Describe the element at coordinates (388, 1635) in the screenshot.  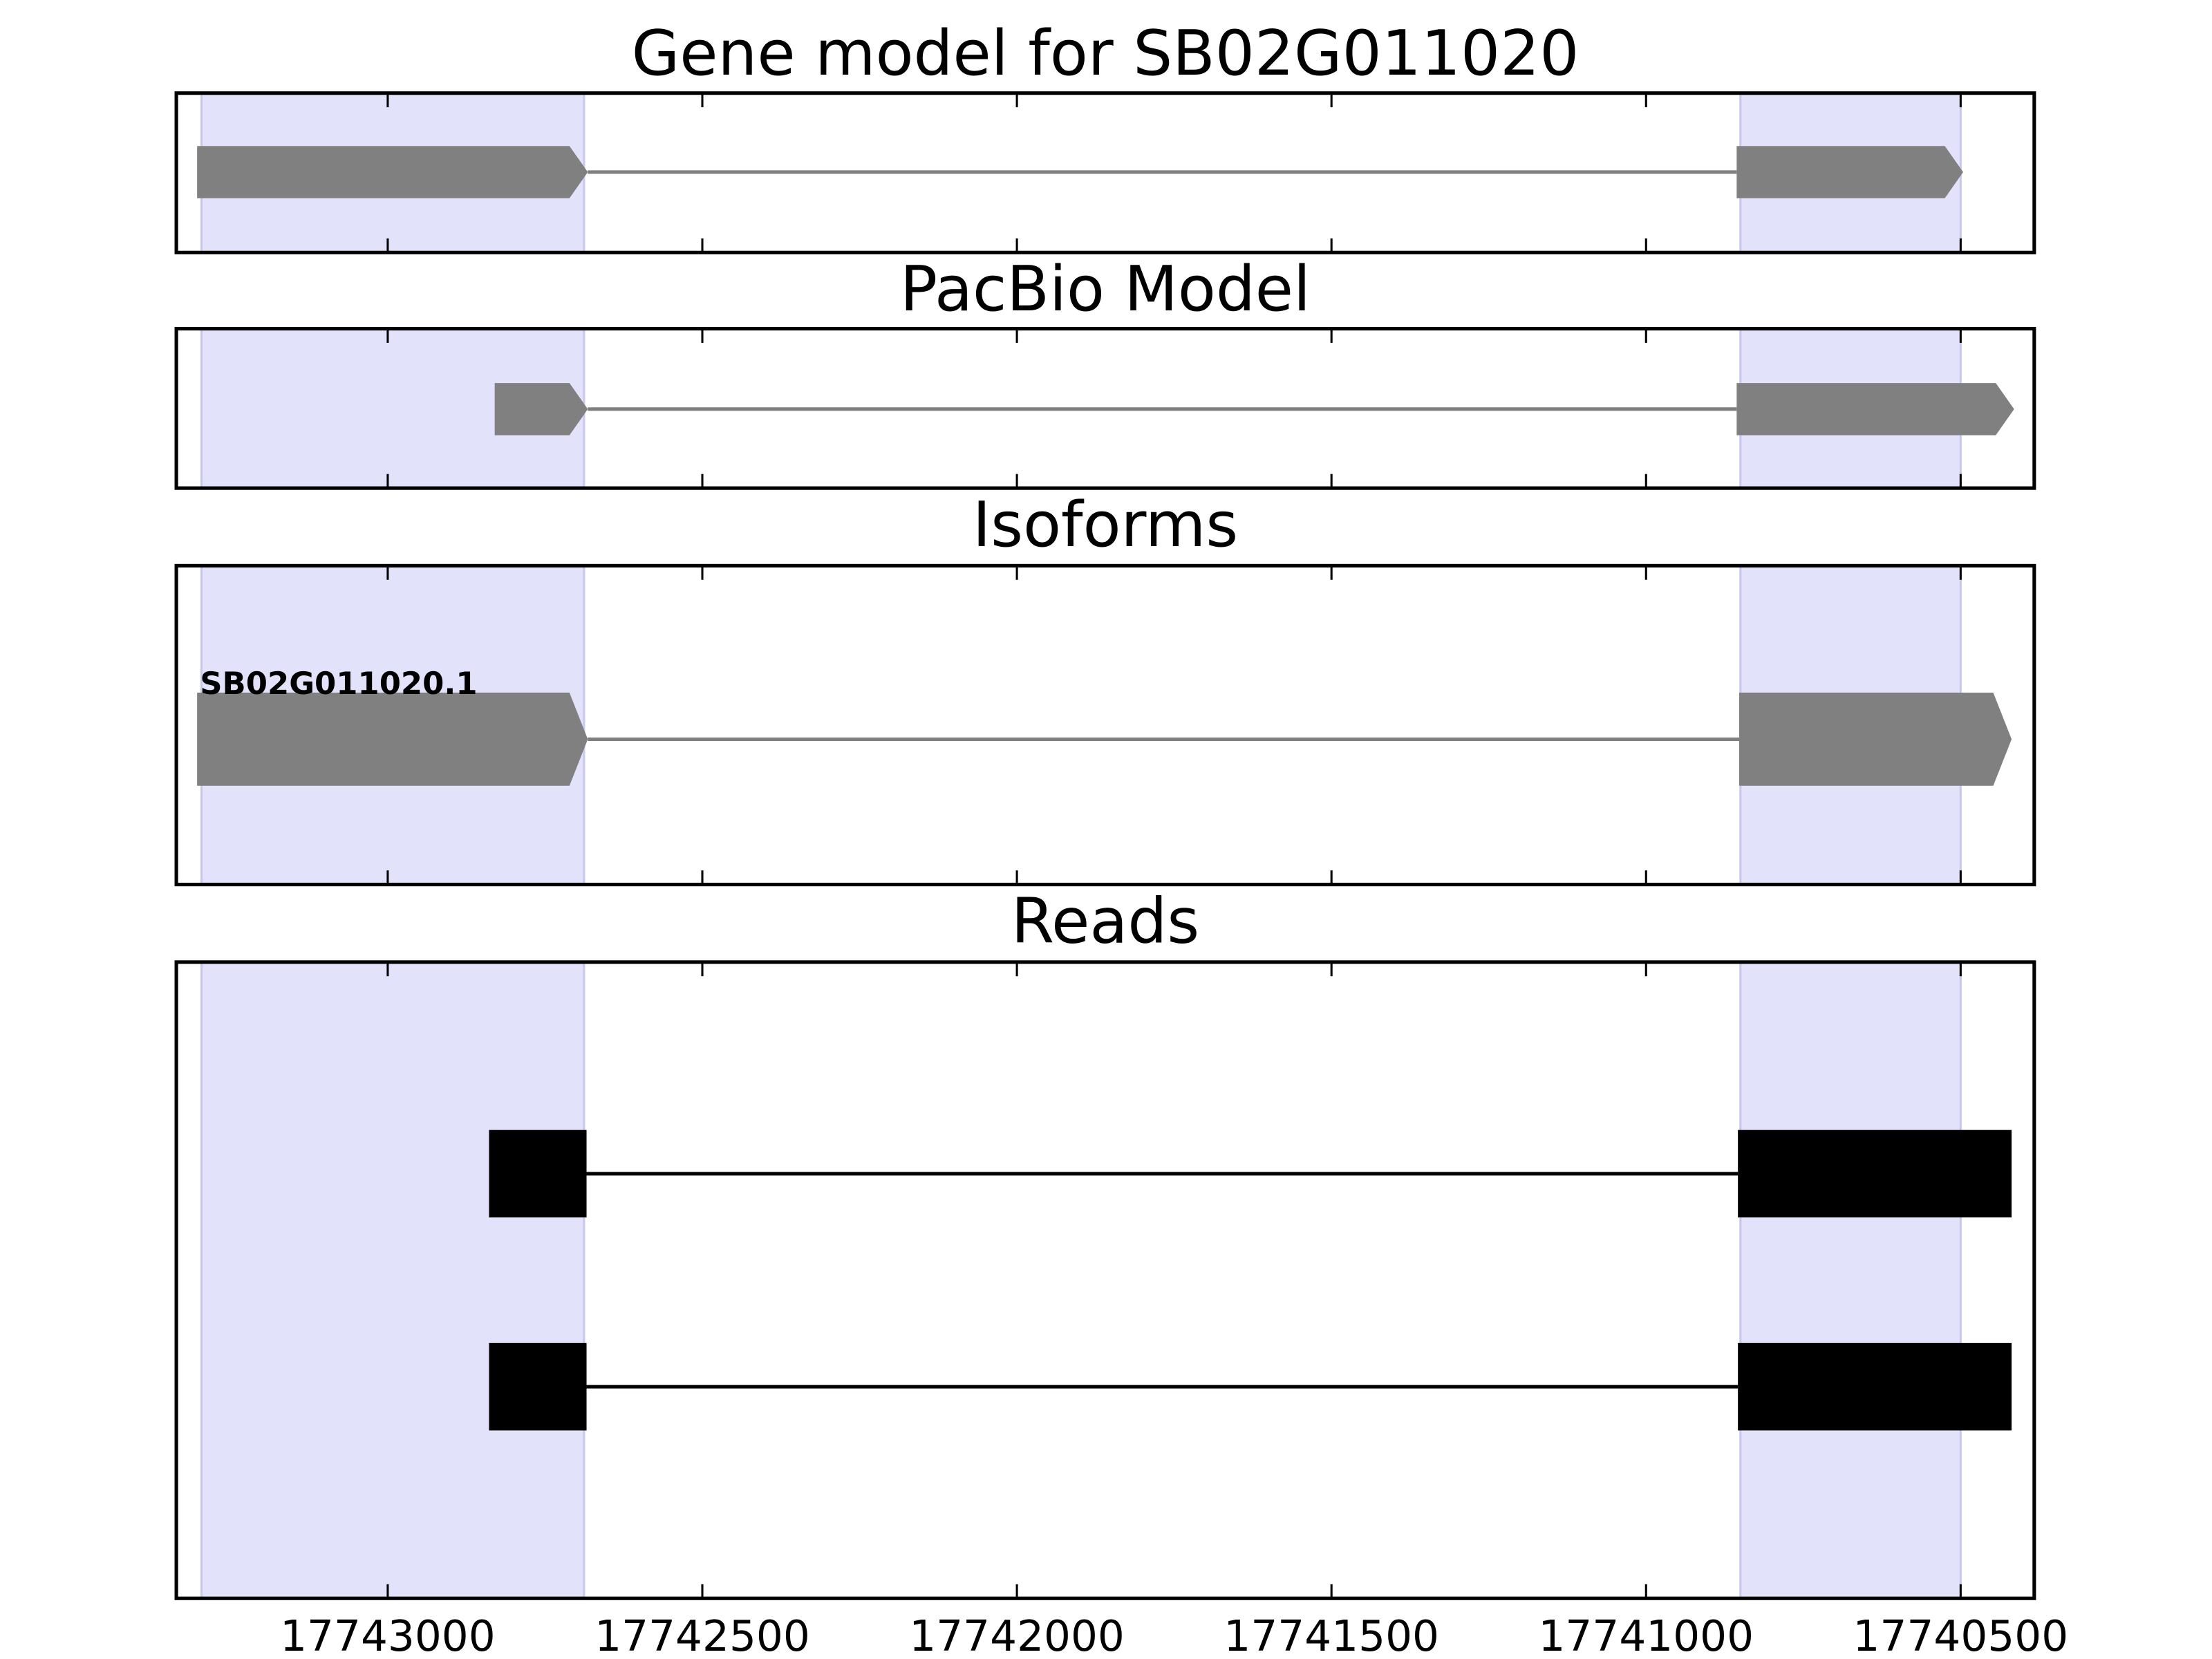
I see `x-tick-label: 17743000` at that location.